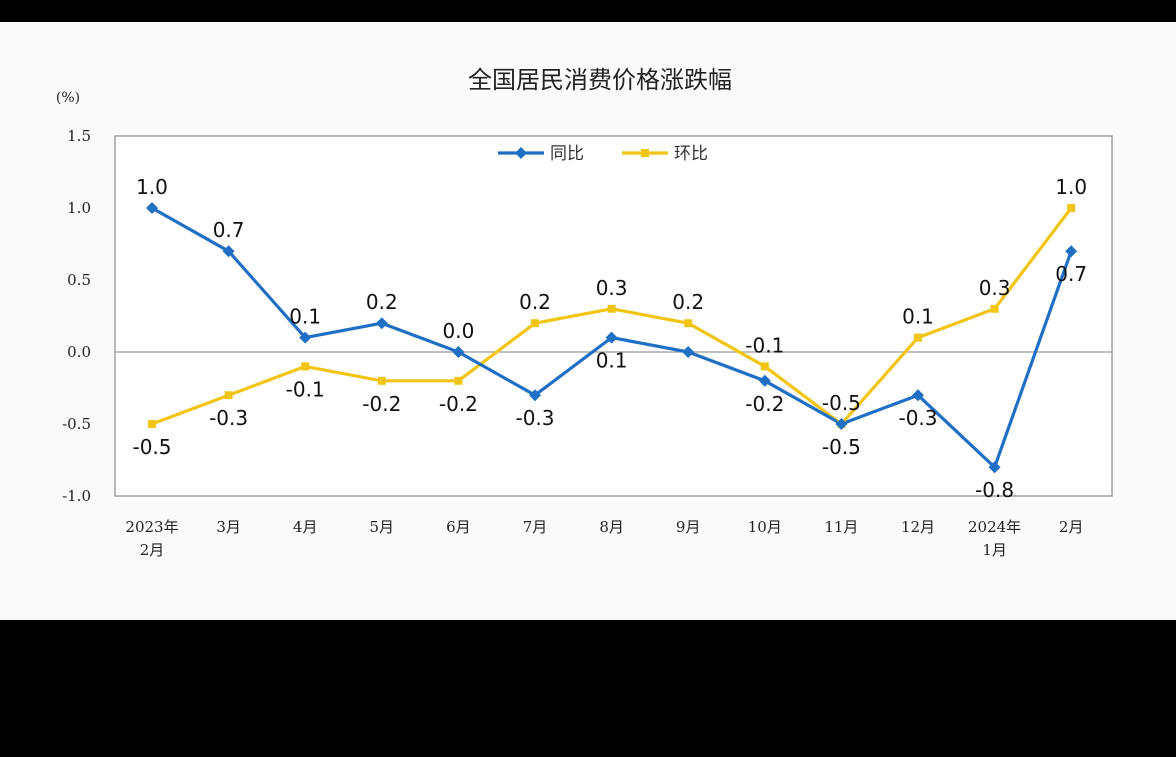 Image resolution: width=1176 pixels, height=757 pixels. Describe the element at coordinates (382, 527) in the screenshot. I see `x-tick-label: 5月` at that location.